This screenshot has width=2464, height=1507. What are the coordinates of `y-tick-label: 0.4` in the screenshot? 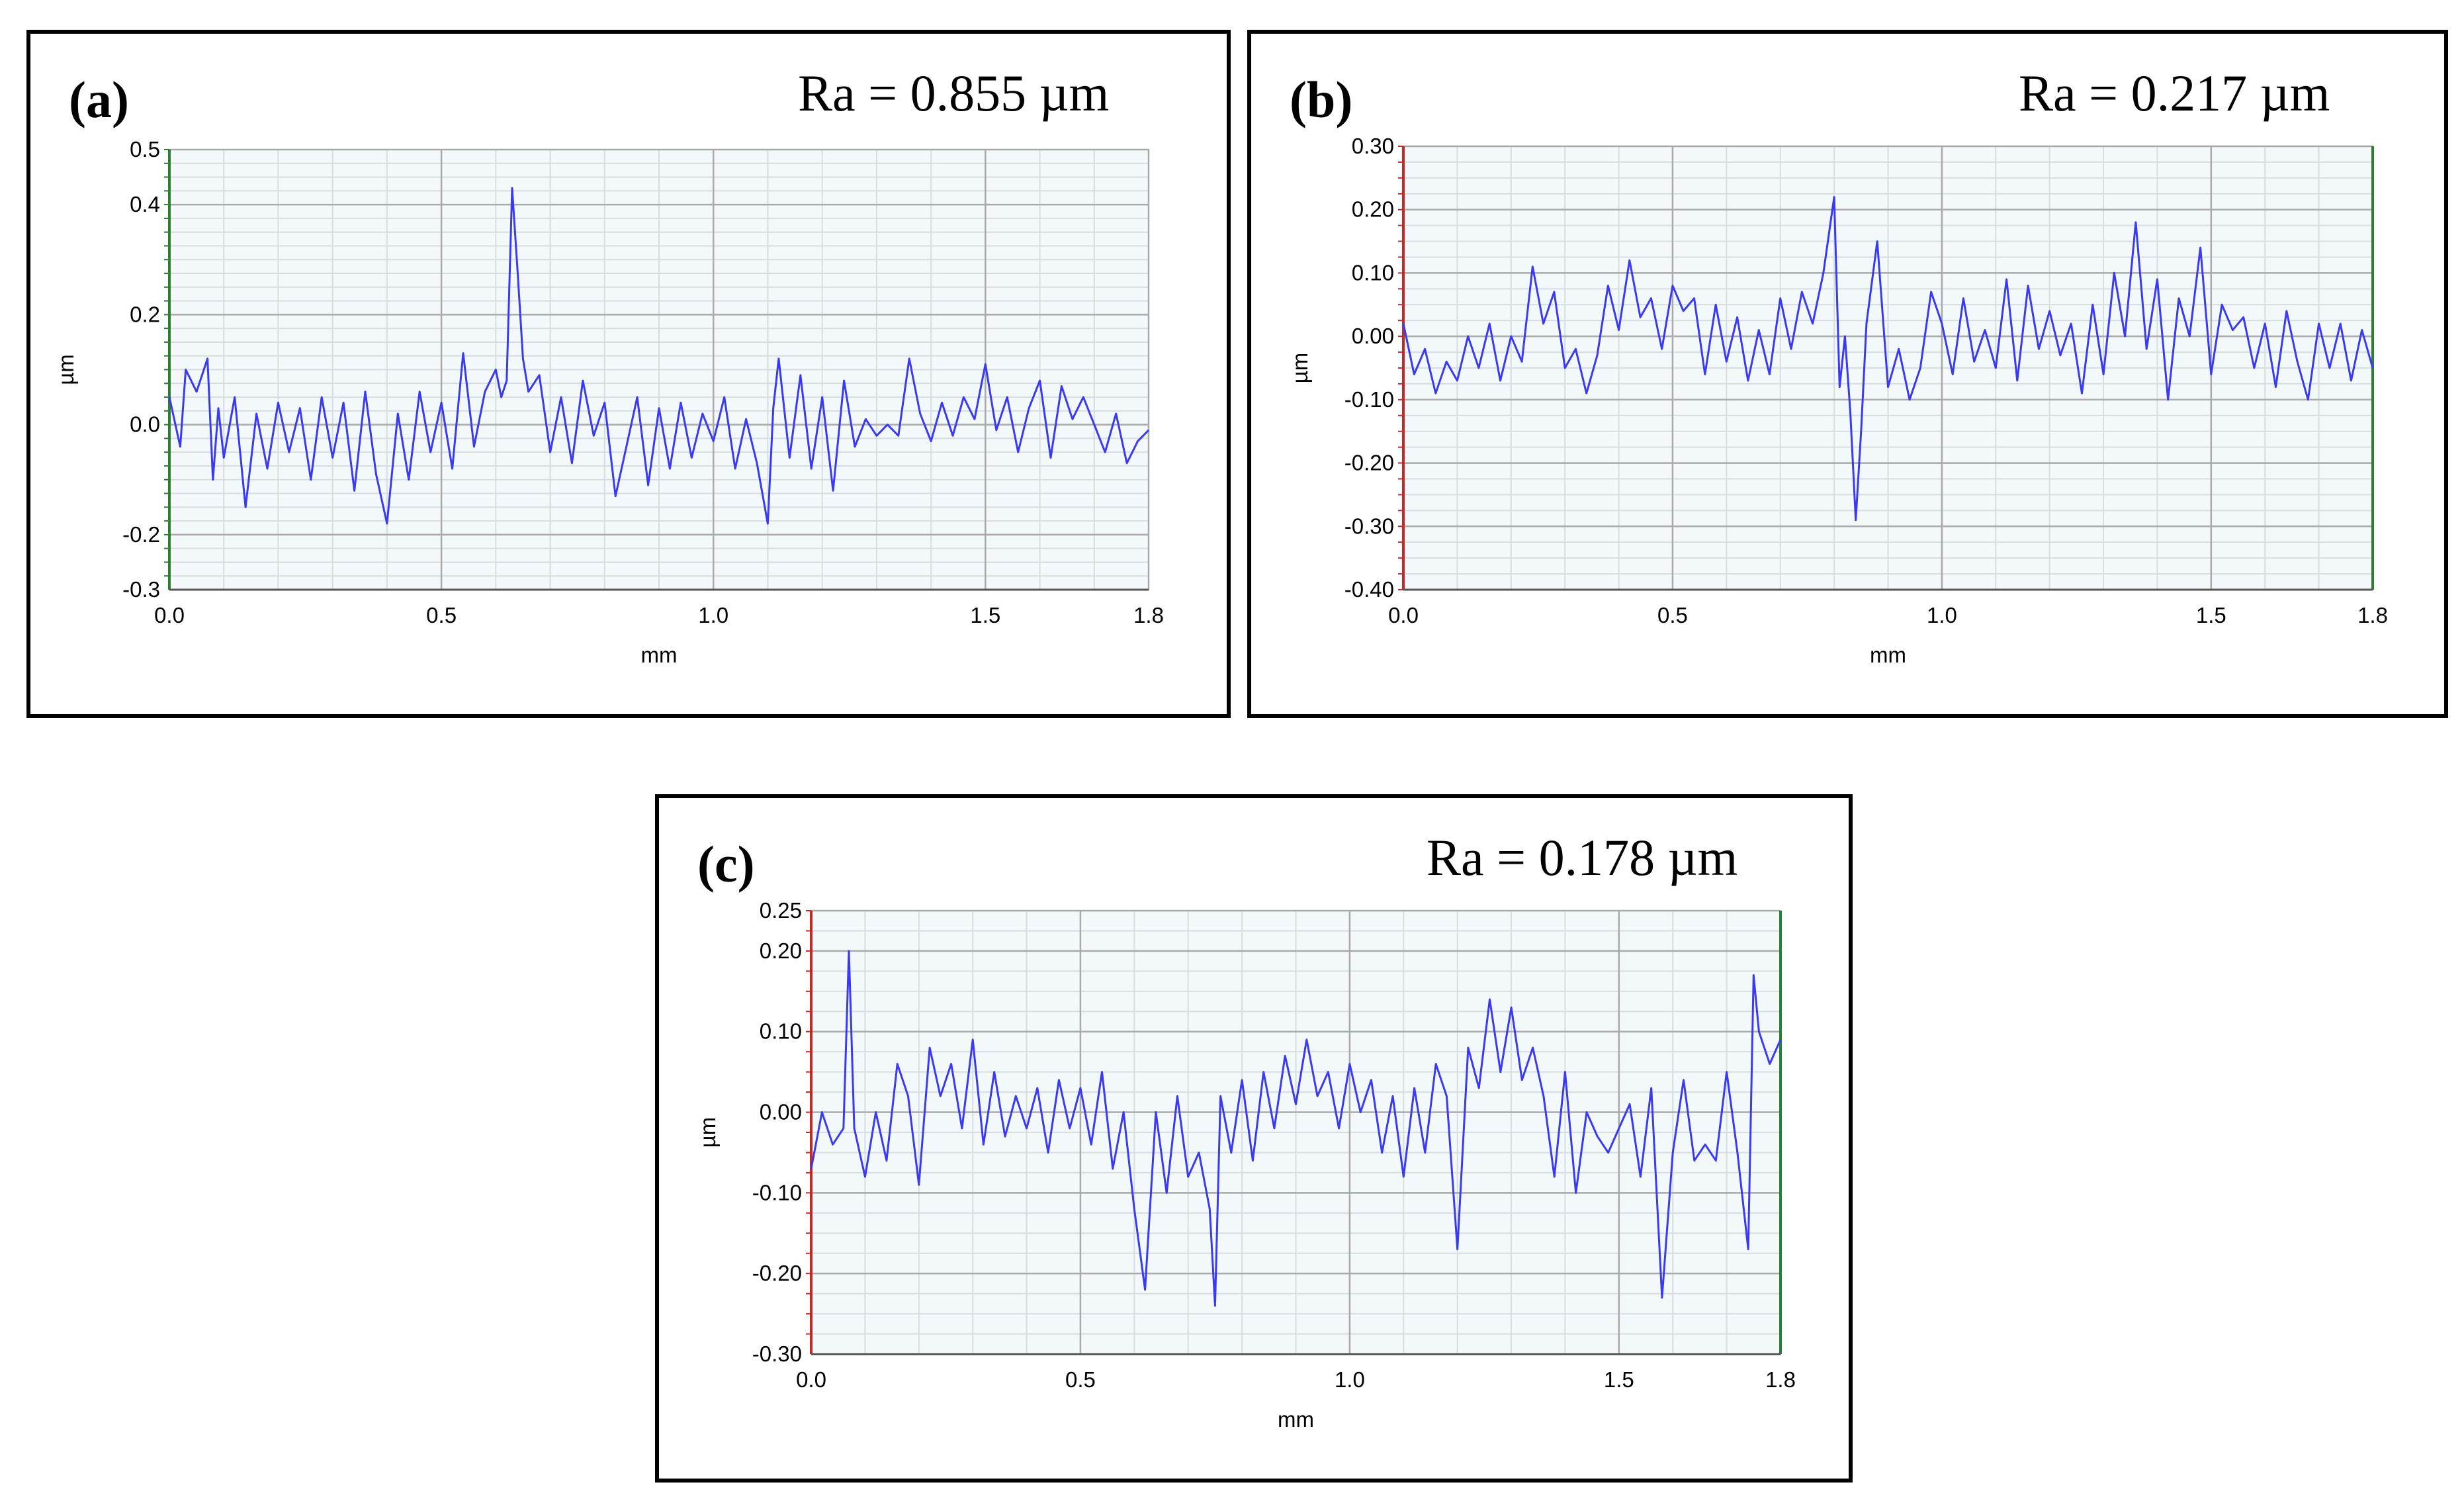 It's located at (145, 204).